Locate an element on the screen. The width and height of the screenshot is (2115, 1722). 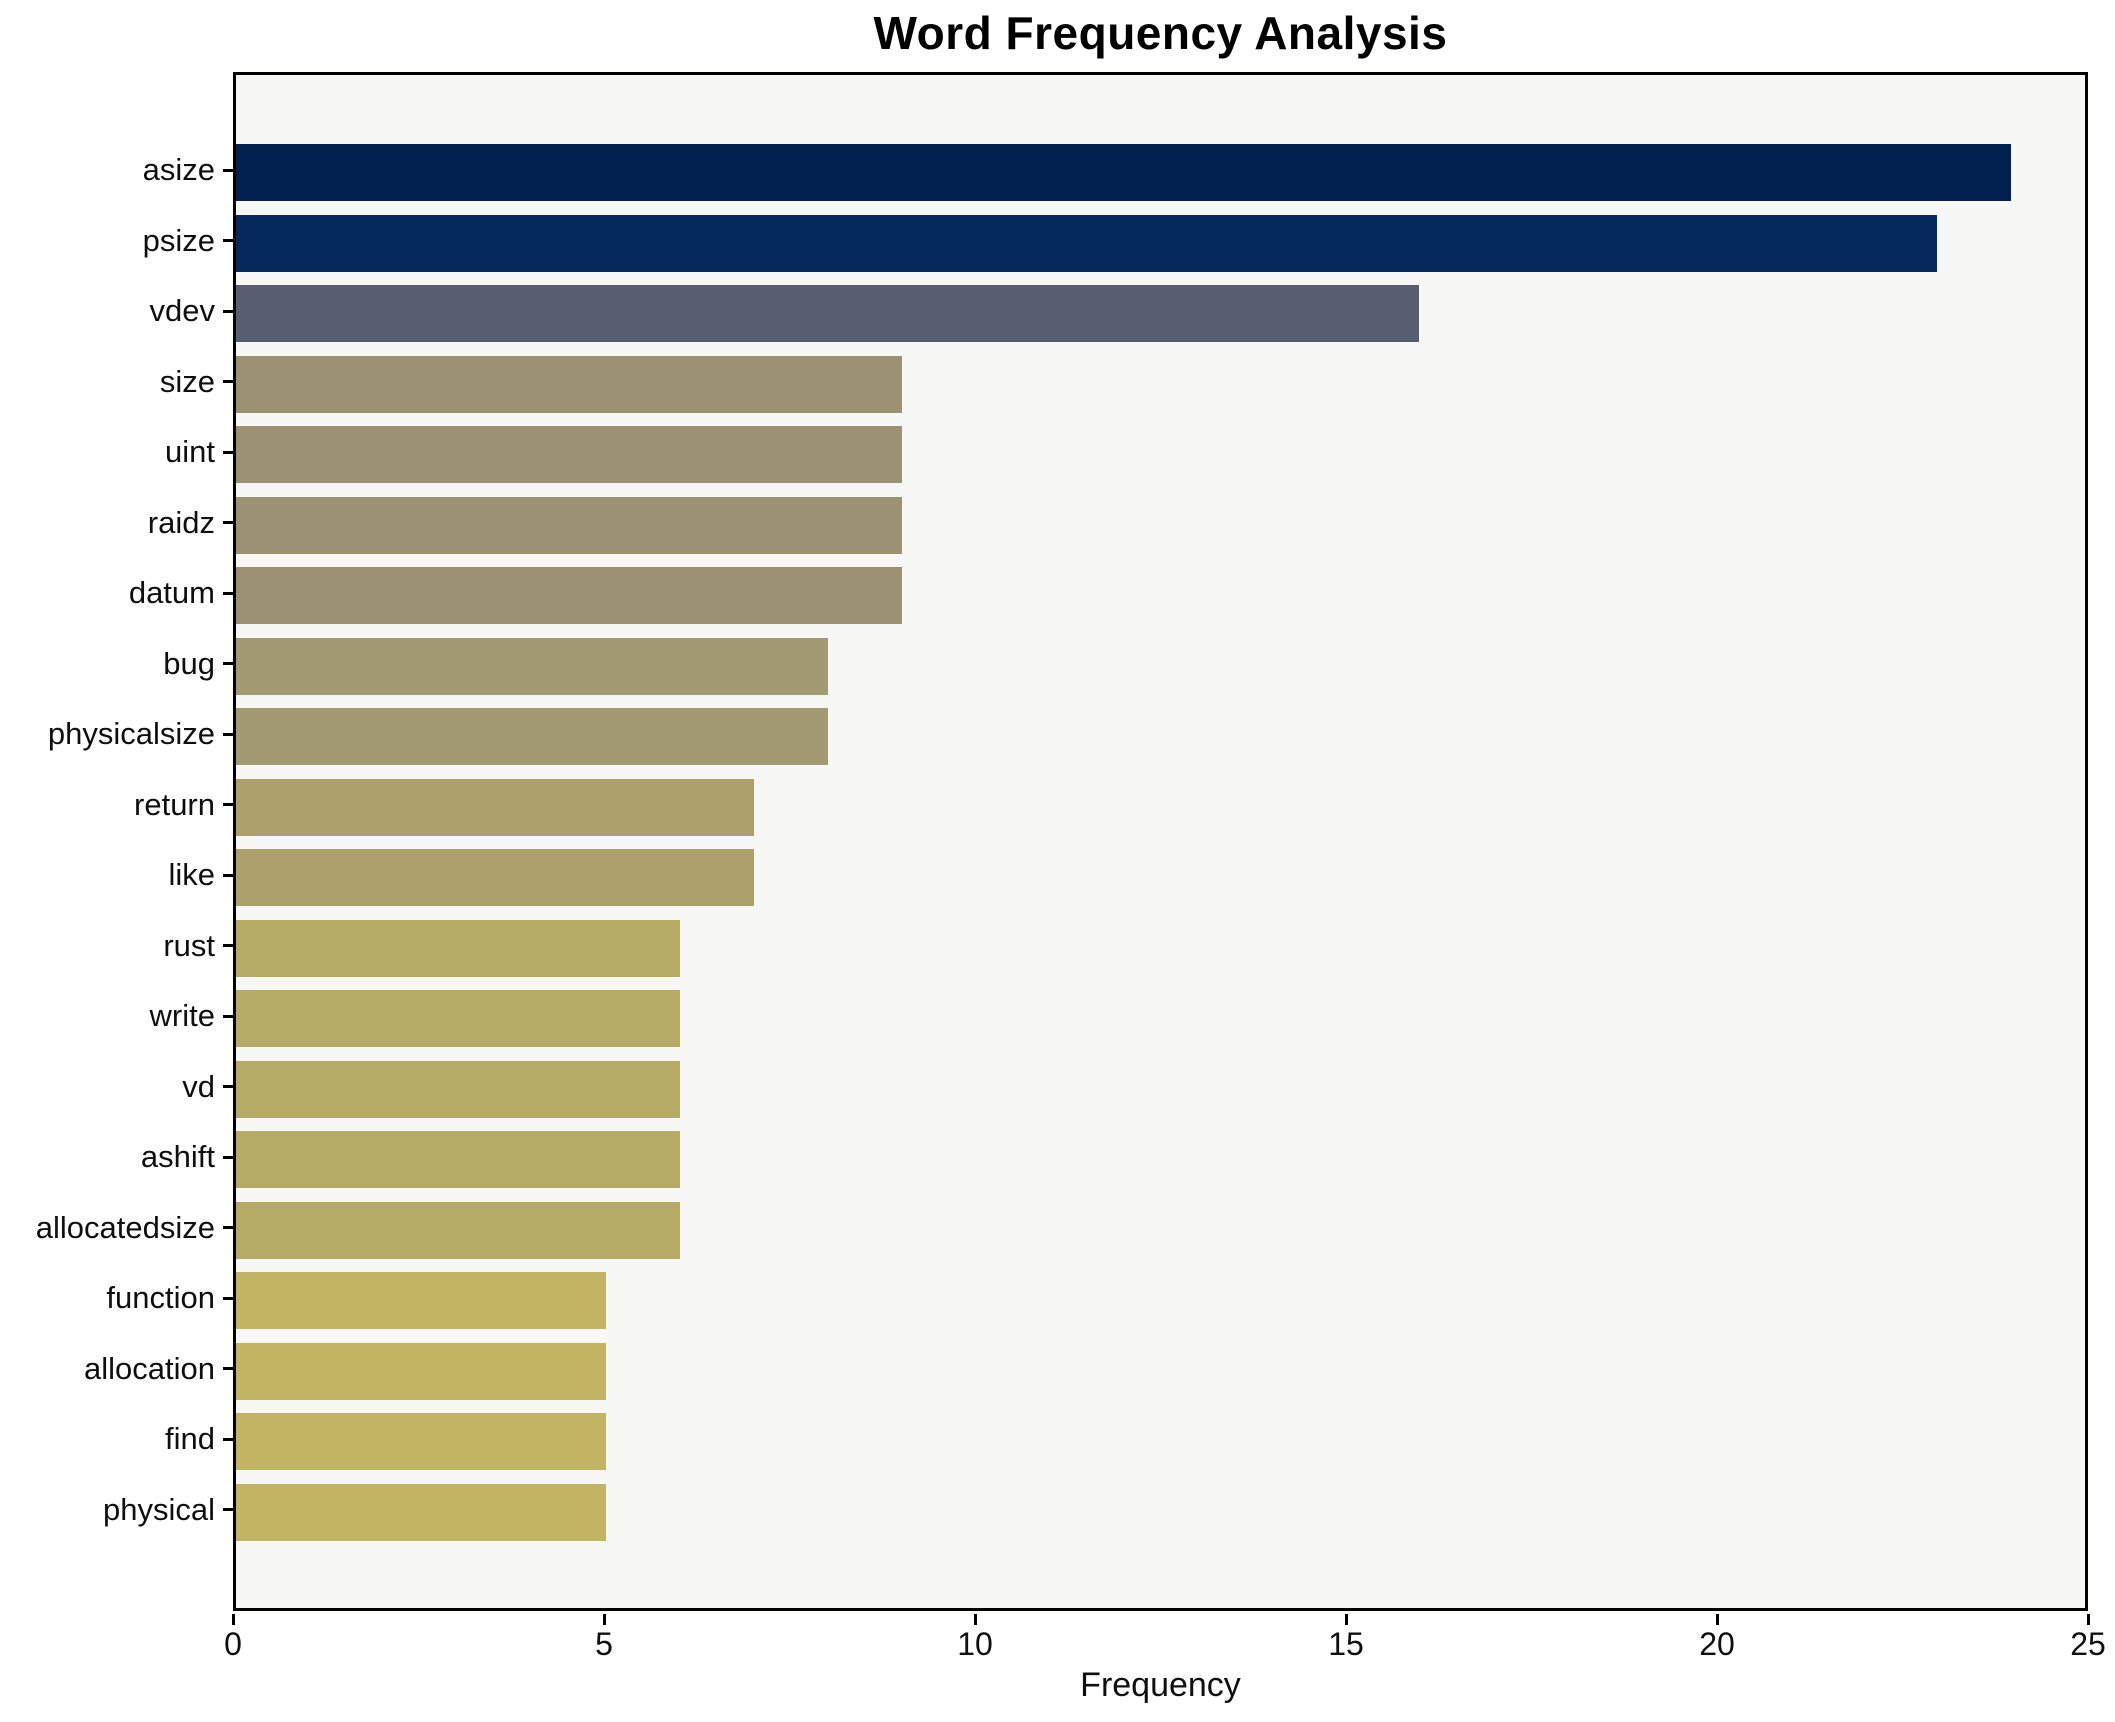
bar-vd is located at coordinates (458, 1089).